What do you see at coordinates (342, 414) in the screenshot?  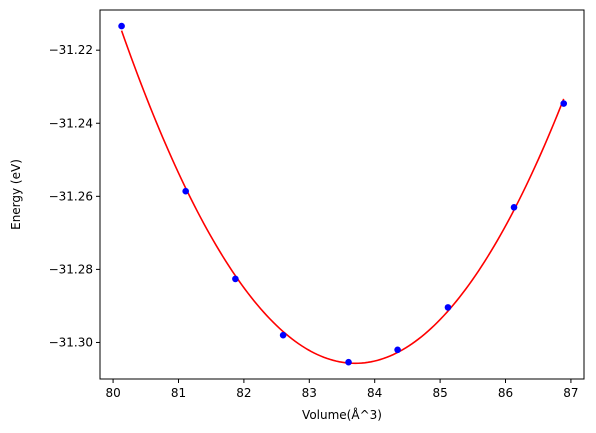 I see `x-axis-label: Volume(Å^3)` at bounding box center [342, 414].